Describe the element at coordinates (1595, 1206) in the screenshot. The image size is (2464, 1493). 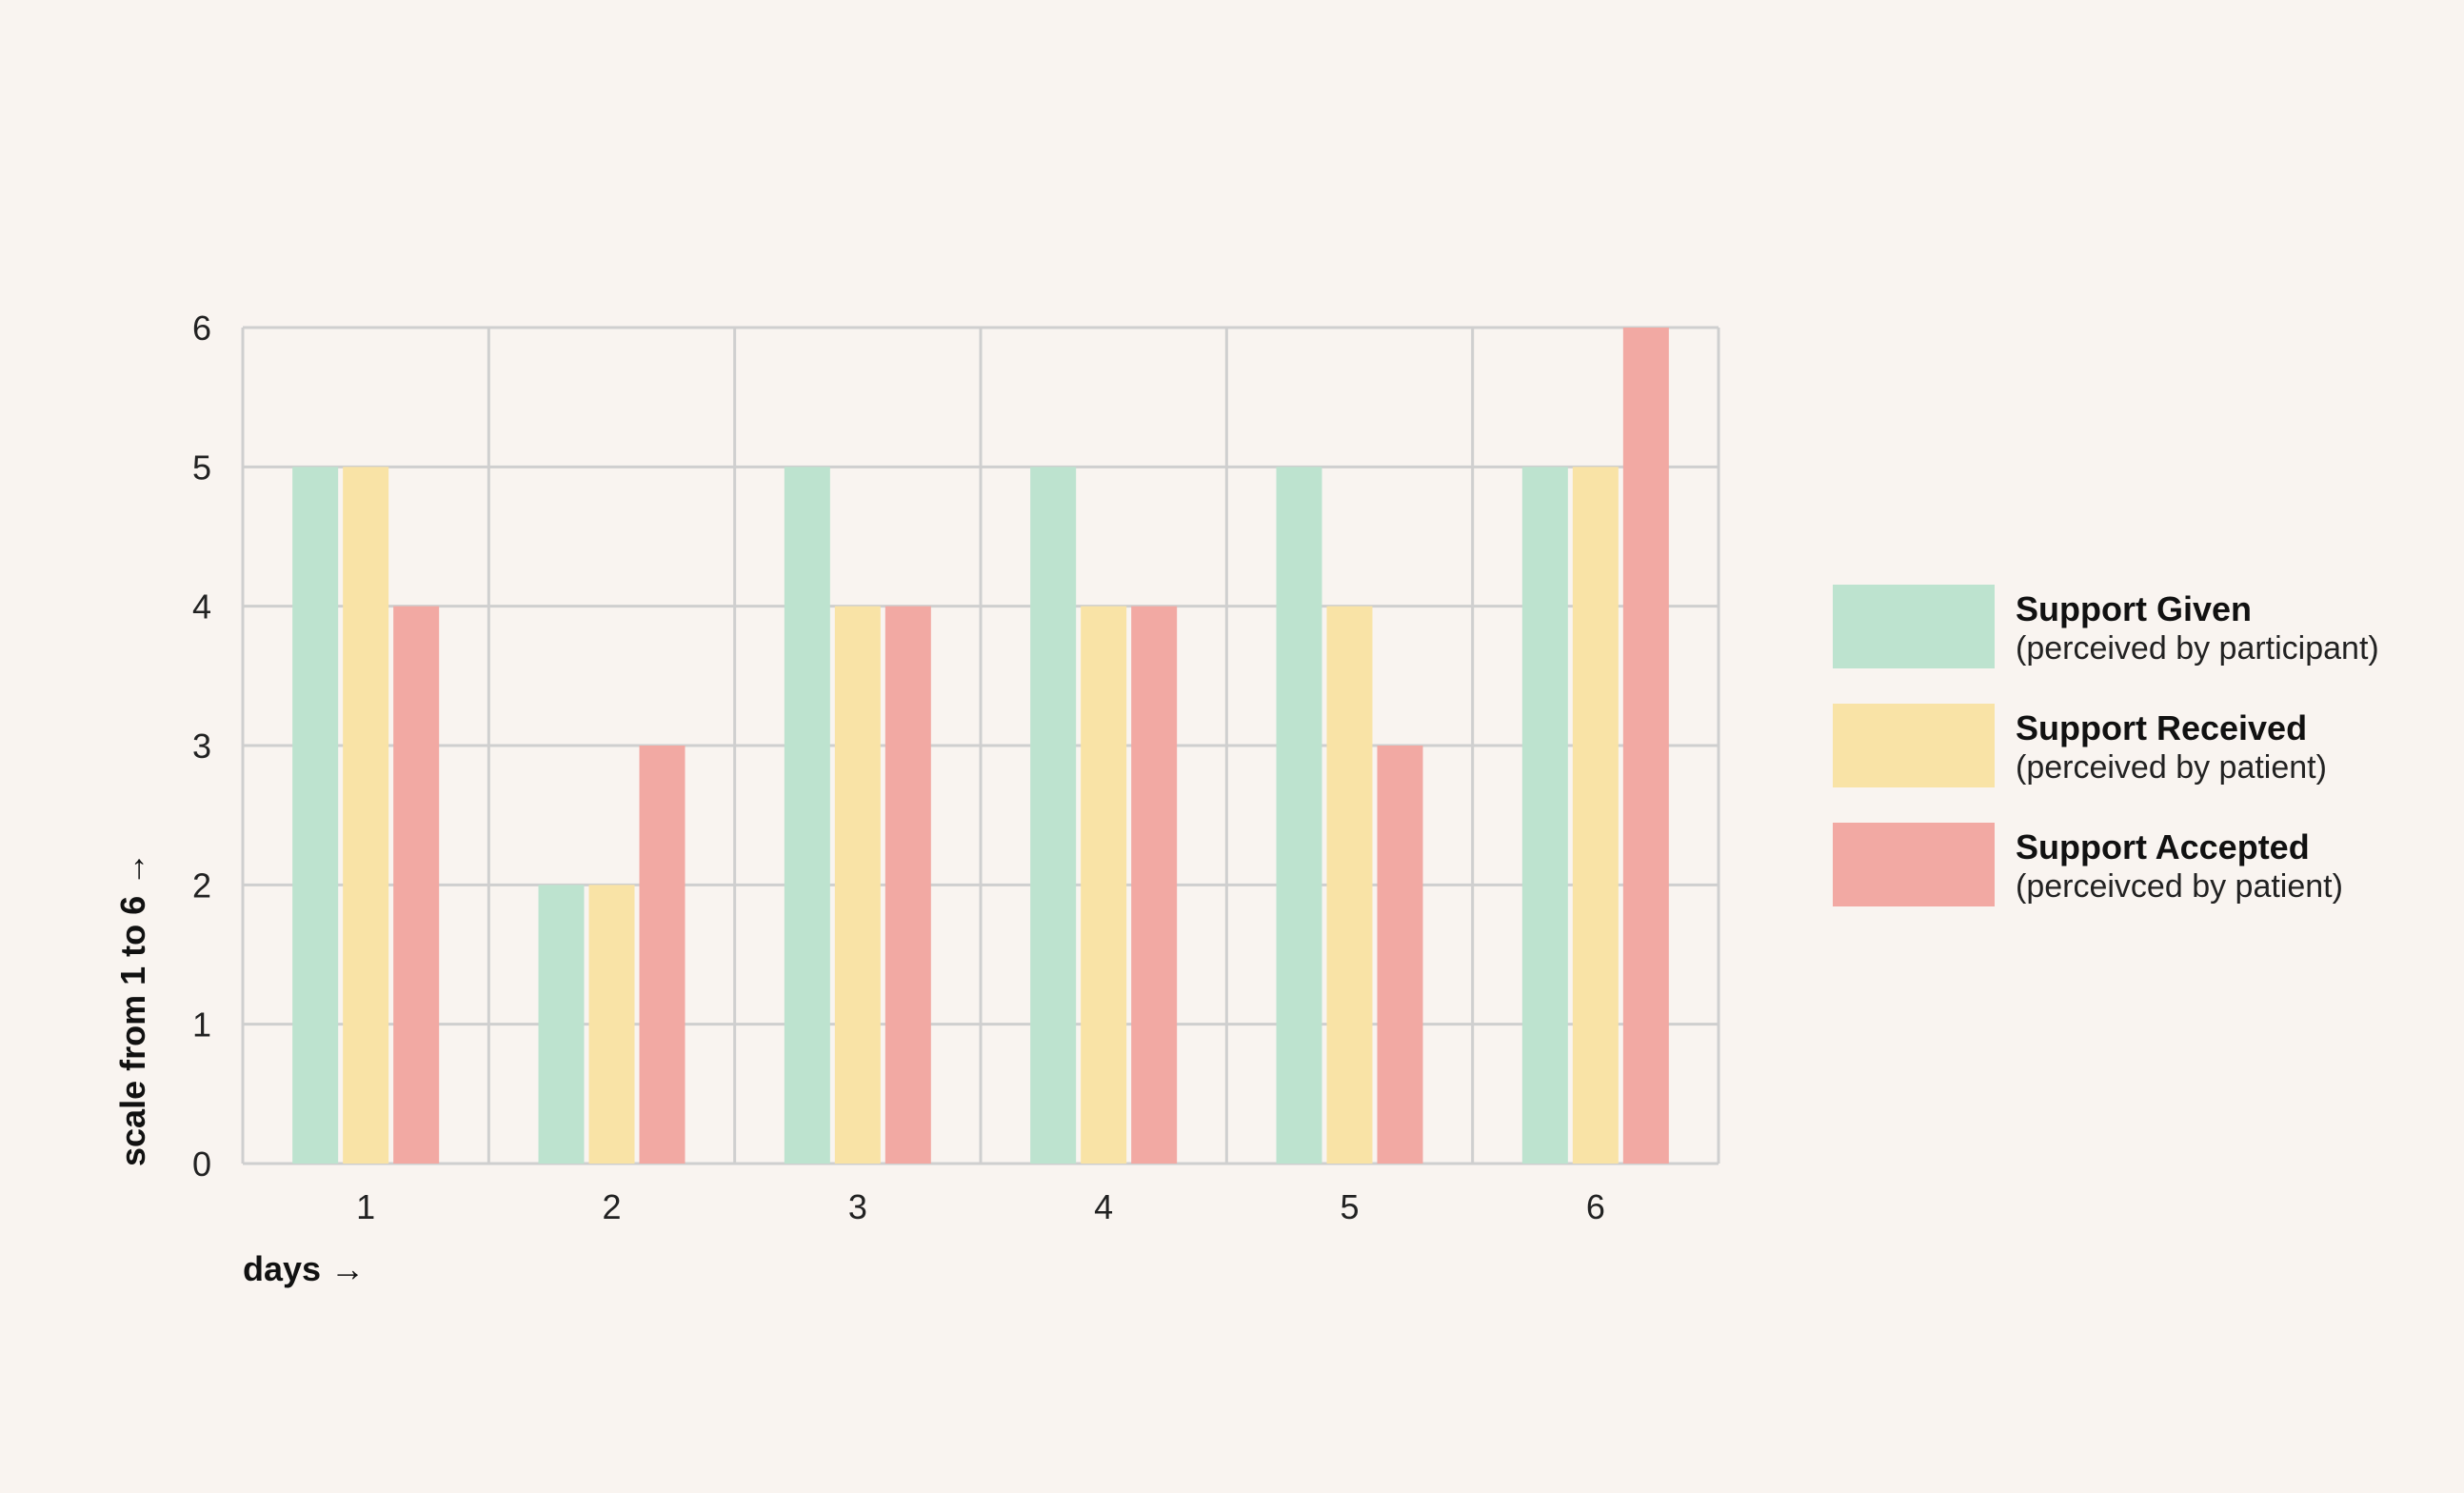
I see `x-tick-label: 6` at that location.